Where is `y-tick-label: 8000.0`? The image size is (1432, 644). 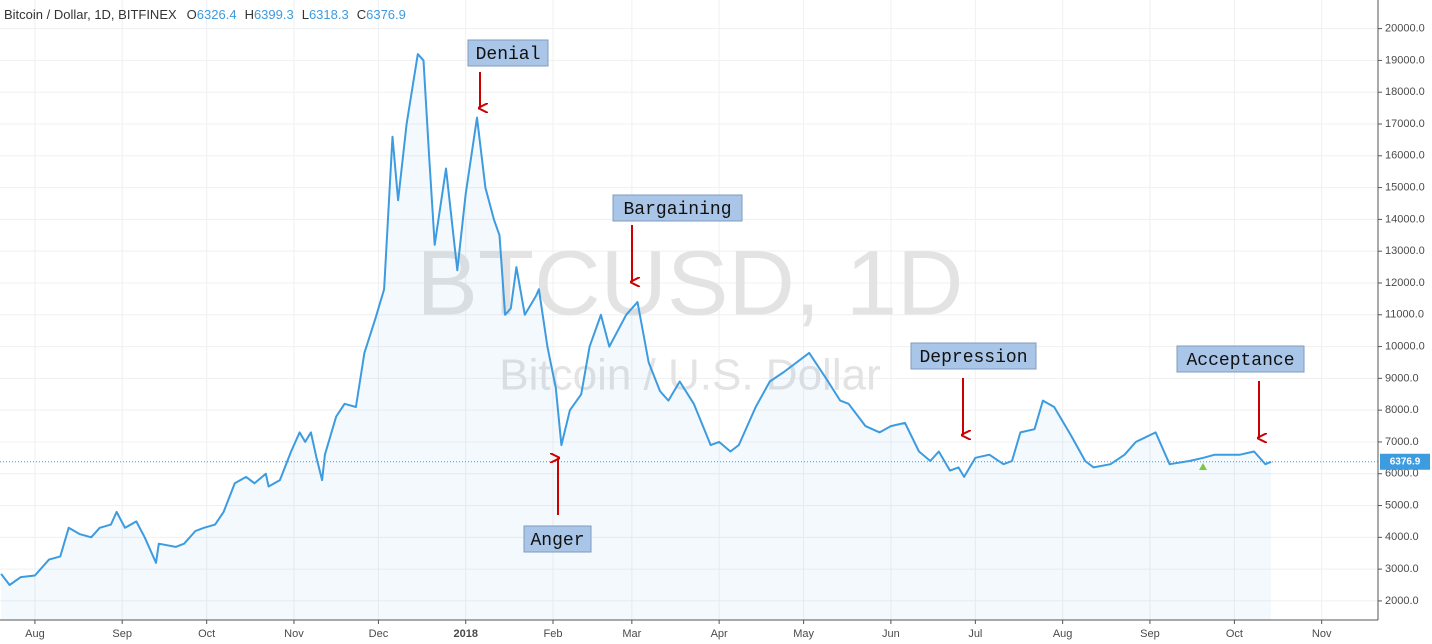
y-tick-label: 8000.0 is located at coordinates (1402, 410).